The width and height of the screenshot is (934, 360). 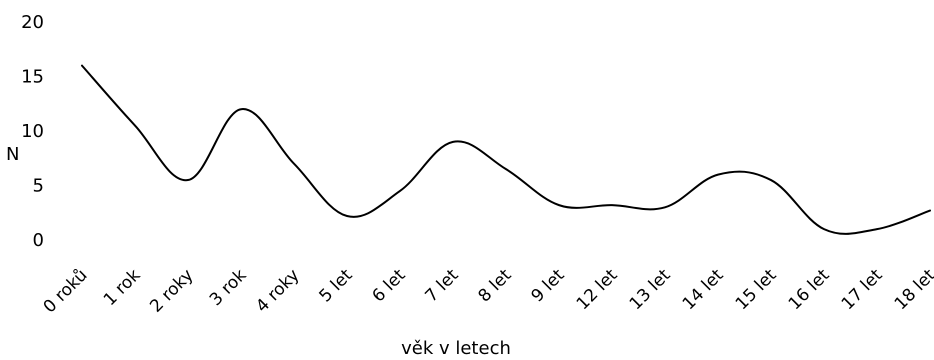 What do you see at coordinates (32, 22) in the screenshot?
I see `y-tick-label: 20` at bounding box center [32, 22].